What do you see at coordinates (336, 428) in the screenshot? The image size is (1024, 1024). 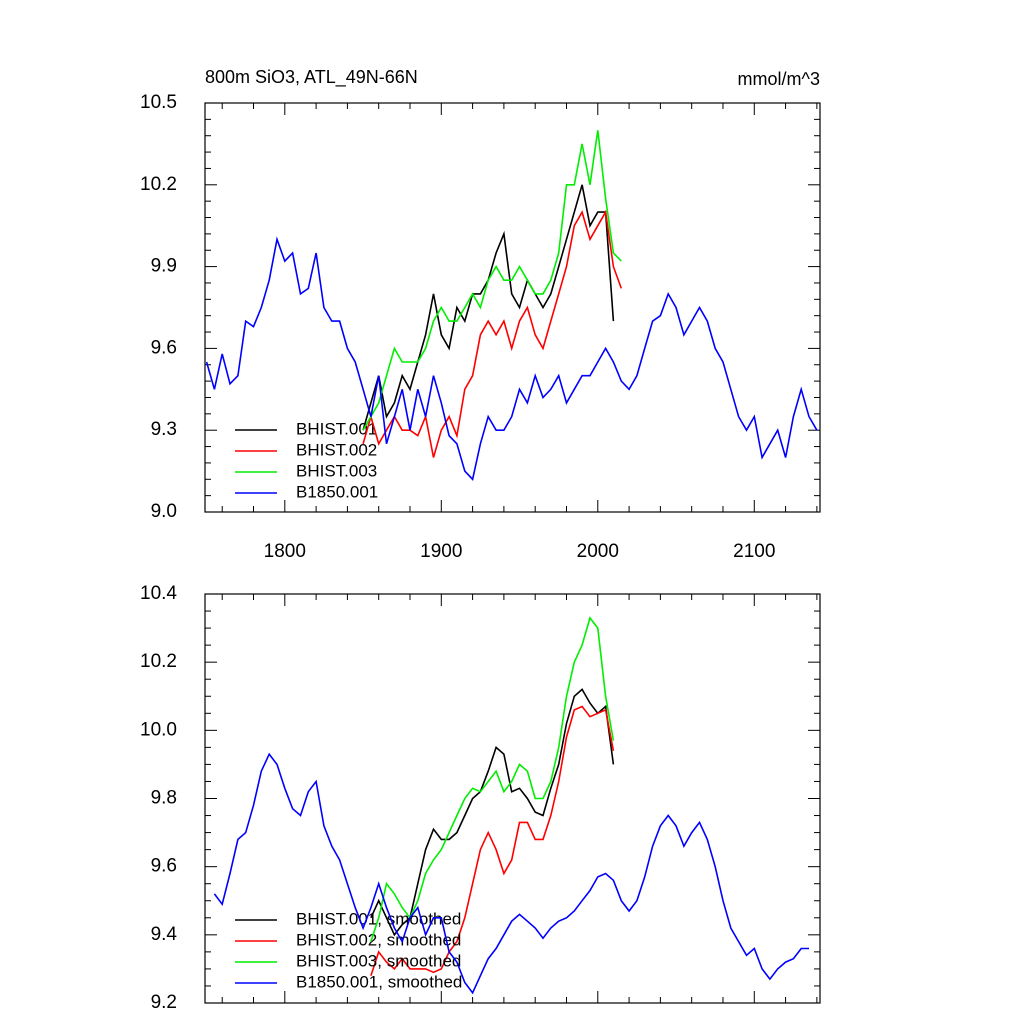 I see `legend-label: BHIST.001` at bounding box center [336, 428].